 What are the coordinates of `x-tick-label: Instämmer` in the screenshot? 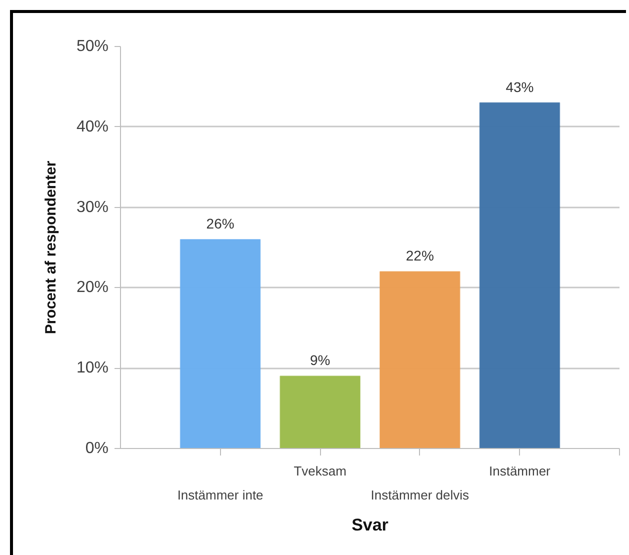 It's located at (520, 471).